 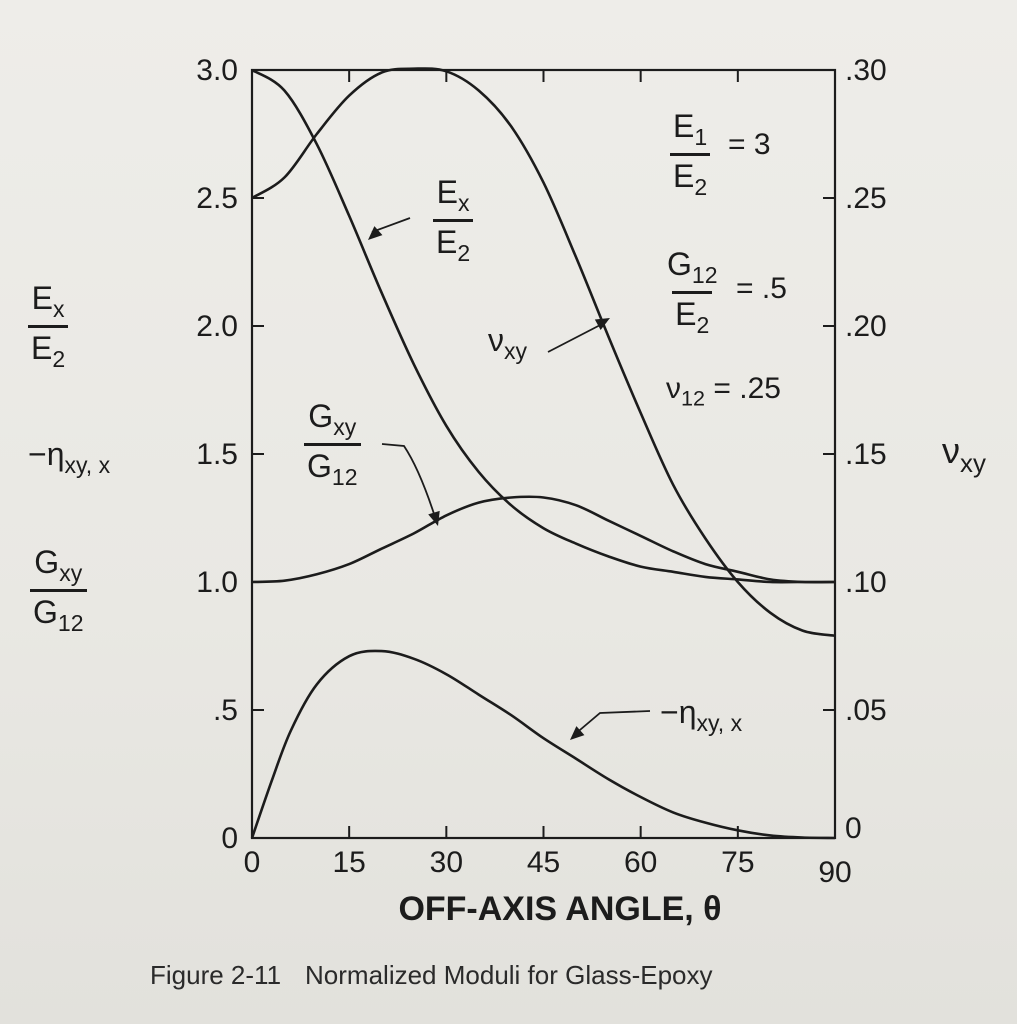 What do you see at coordinates (509, 478) in the screenshot?
I see `arrows-layer` at bounding box center [509, 478].